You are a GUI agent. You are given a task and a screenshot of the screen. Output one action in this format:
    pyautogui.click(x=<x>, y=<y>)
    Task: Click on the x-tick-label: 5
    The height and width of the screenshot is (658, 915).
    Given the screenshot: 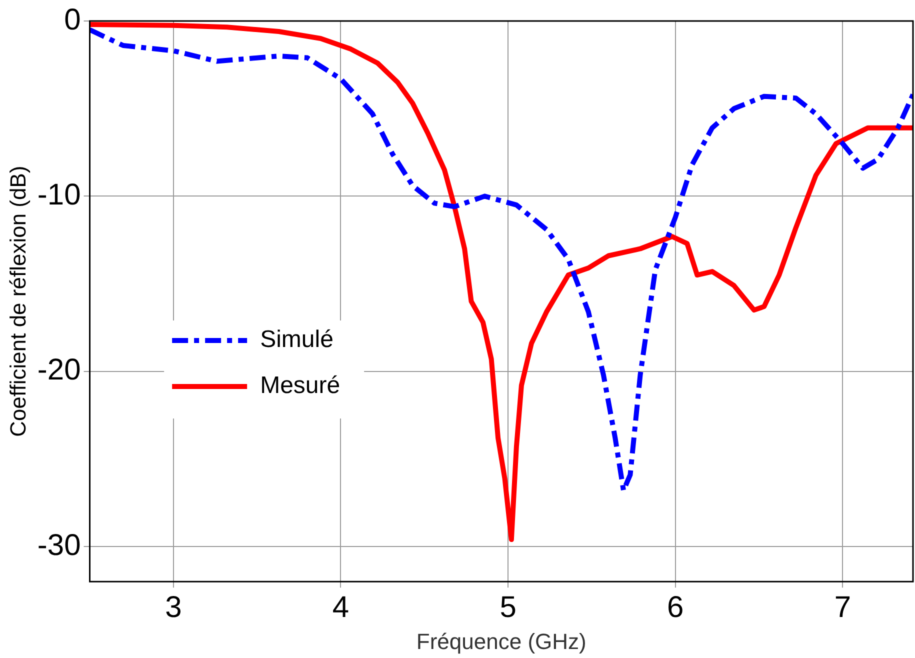 What is the action you would take?
    pyautogui.click(x=508, y=607)
    